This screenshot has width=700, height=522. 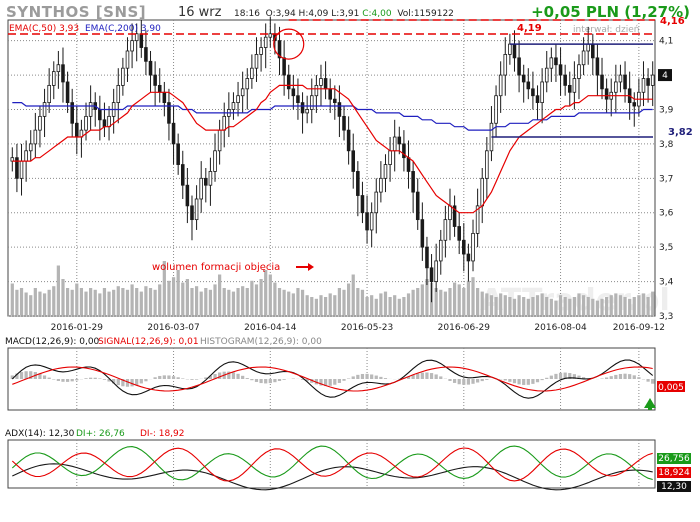 What do you see at coordinates (674, 486) in the screenshot?
I see `adx-value-badge` at bounding box center [674, 486].